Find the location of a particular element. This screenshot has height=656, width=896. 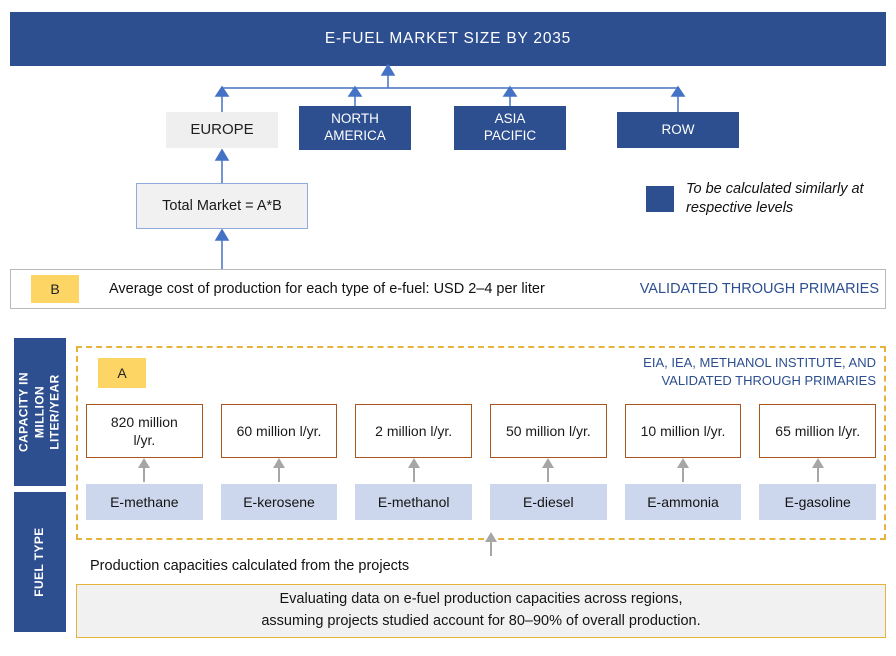

page-title: E-FUEL MARKET SIZE BY 2035 is located at coordinates (448, 39).